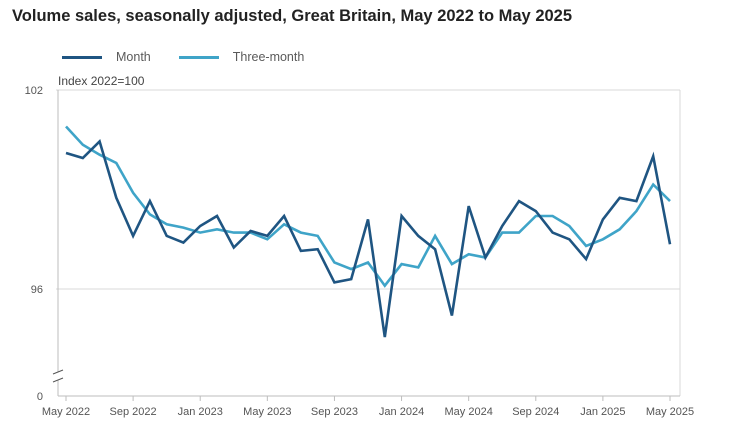  Describe the element at coordinates (334, 412) in the screenshot. I see `x-tick-label: Sep 2023` at that location.